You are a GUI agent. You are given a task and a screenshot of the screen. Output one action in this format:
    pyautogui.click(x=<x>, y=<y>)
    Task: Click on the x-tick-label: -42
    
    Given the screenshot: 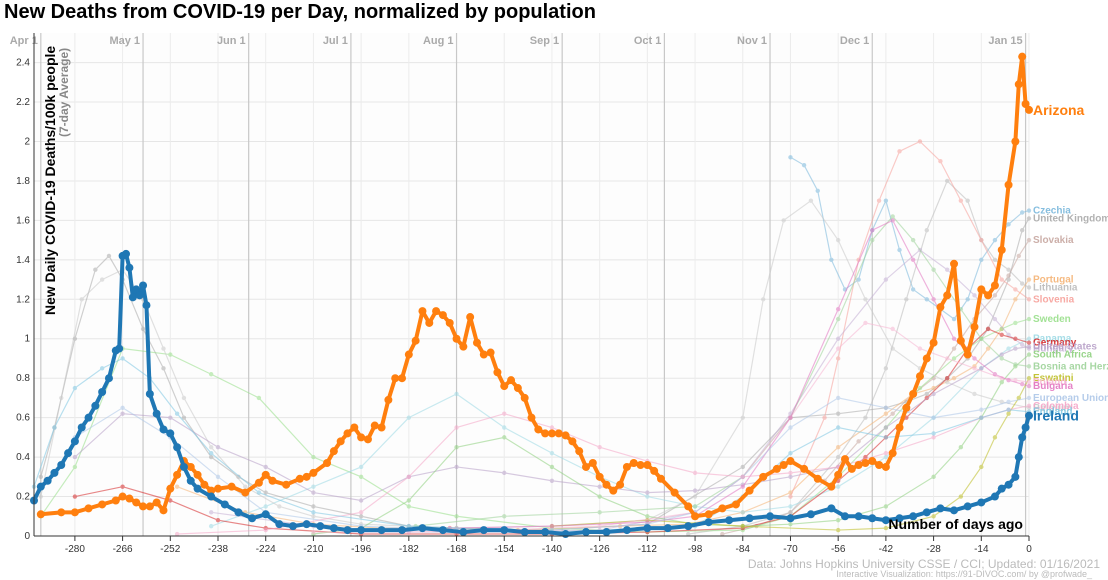 What is the action you would take?
    pyautogui.click(x=886, y=549)
    